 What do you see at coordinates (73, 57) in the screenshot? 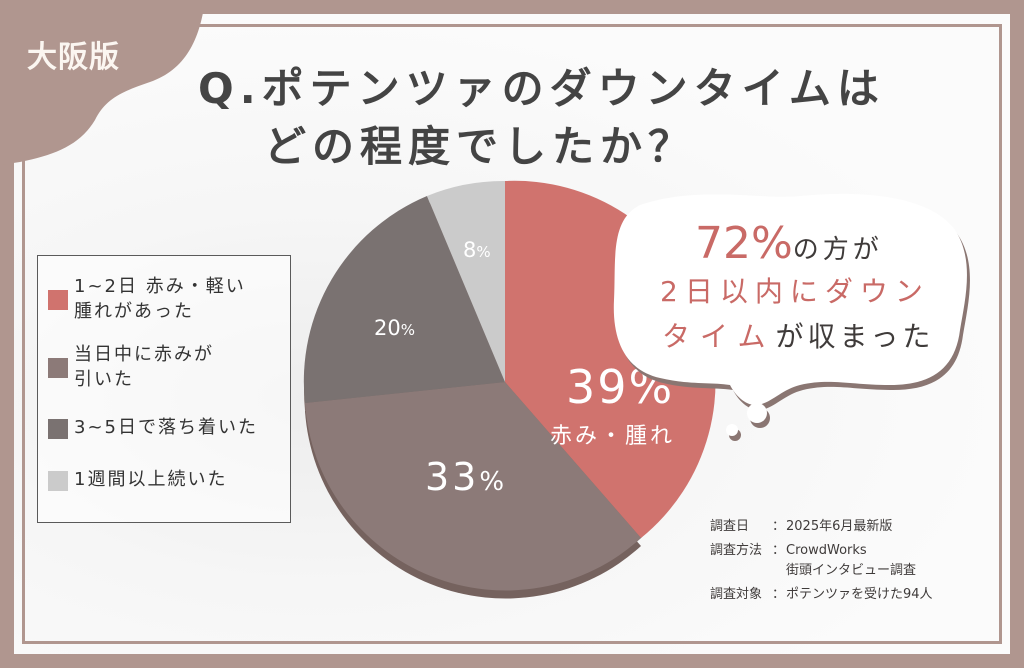
I see `edition-badge: 大阪版` at bounding box center [73, 57].